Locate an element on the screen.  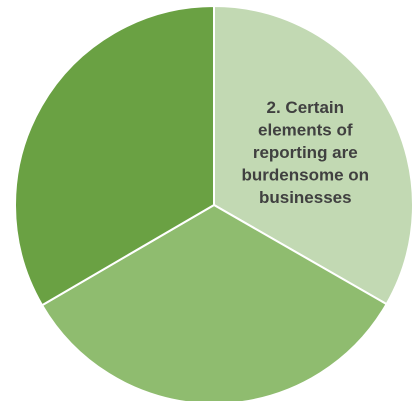
pie-label-line: 2. Certain is located at coordinates (305, 107).